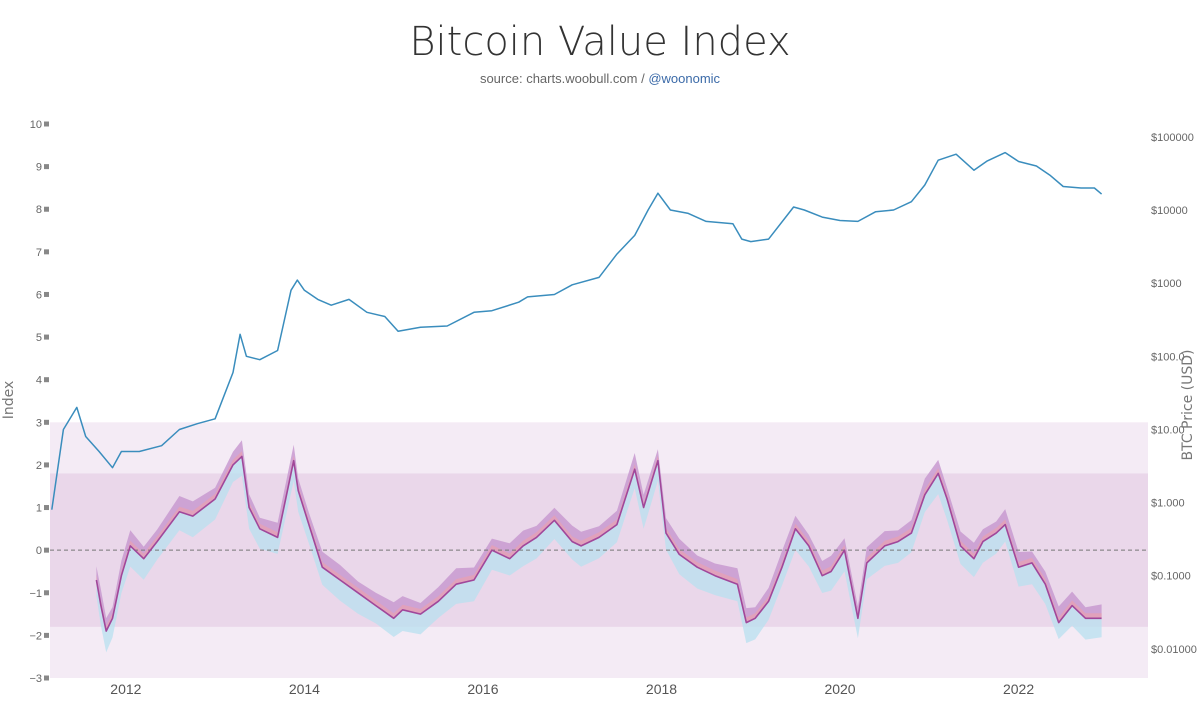  What do you see at coordinates (39, 295) in the screenshot?
I see `left-tick-label: 6` at bounding box center [39, 295].